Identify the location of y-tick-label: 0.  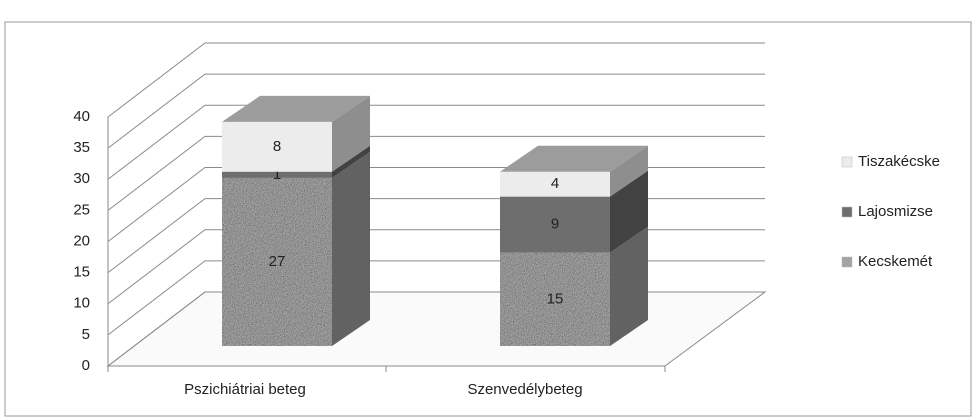
(86, 365).